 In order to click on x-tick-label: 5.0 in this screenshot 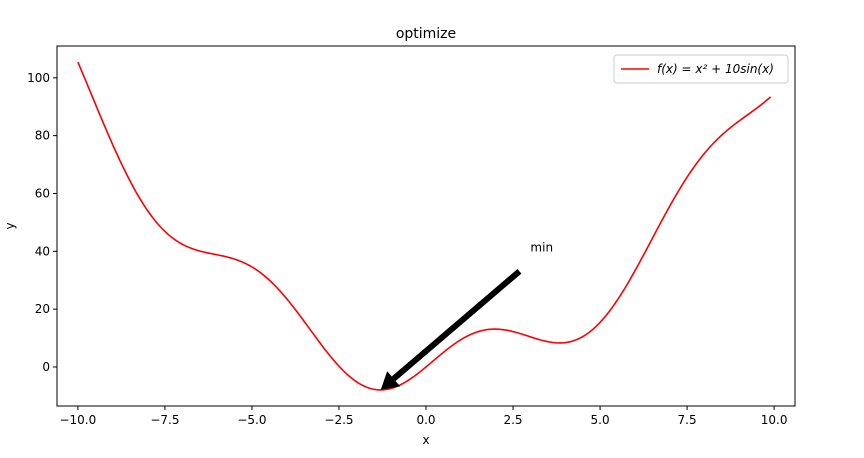, I will do `click(600, 420)`.